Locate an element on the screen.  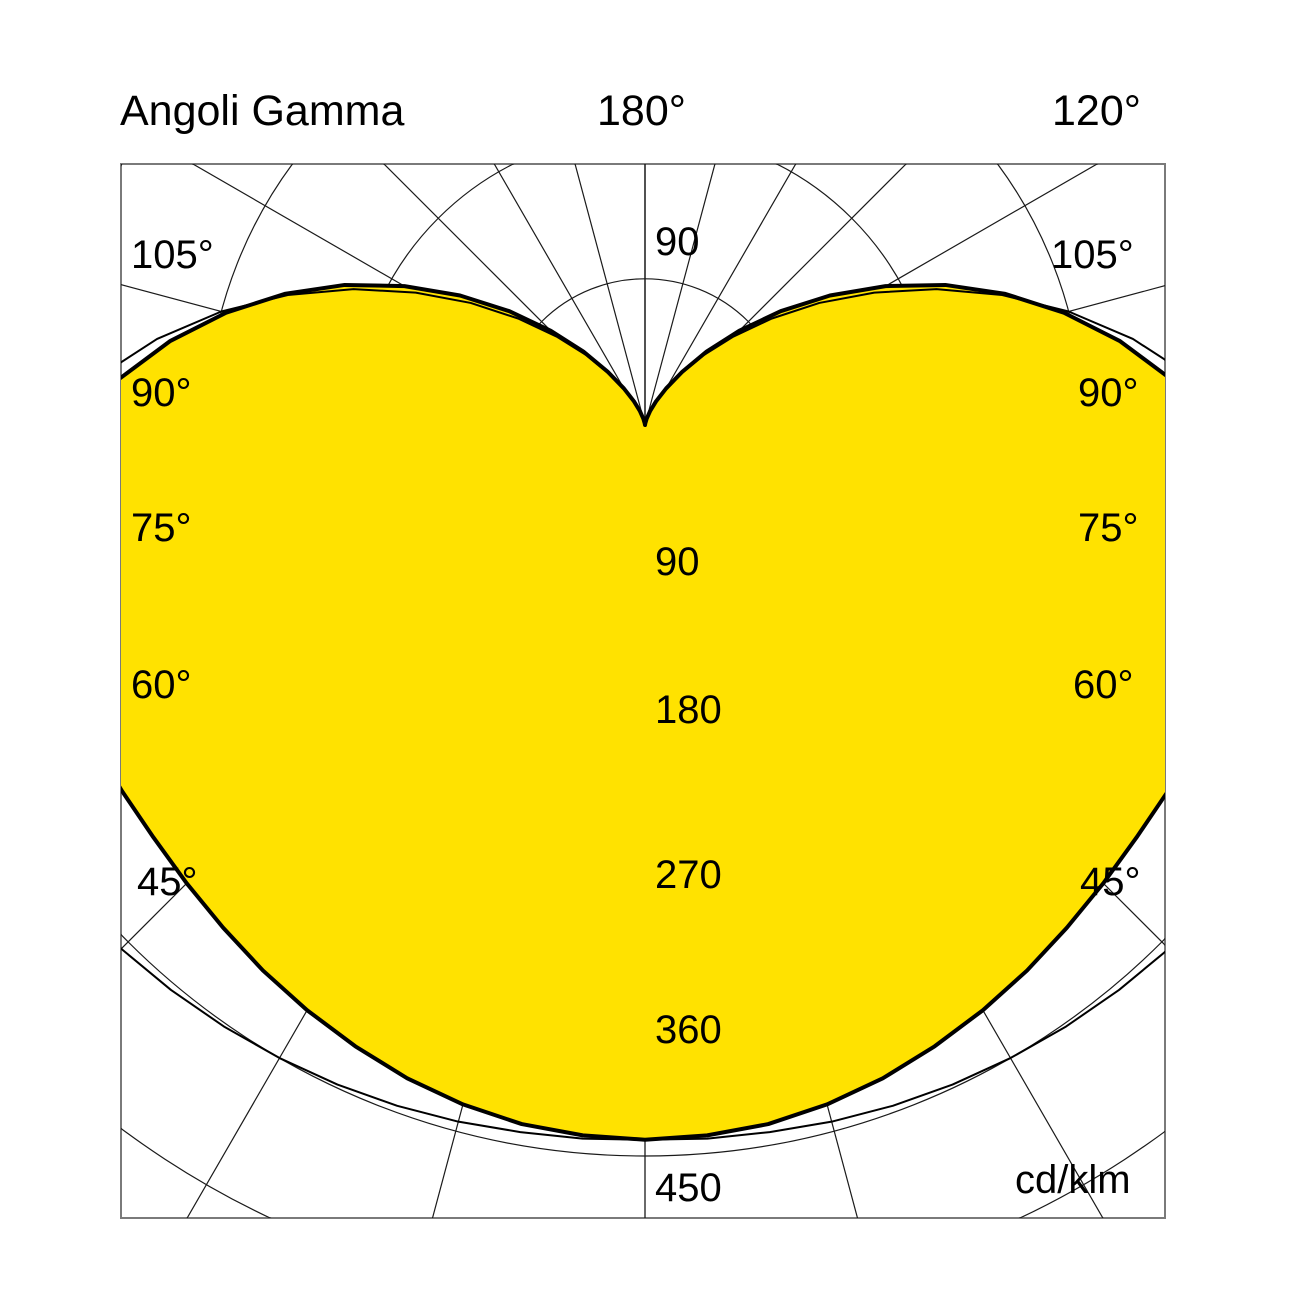
angle-label-right-0: 105° is located at coordinates (1092, 255).